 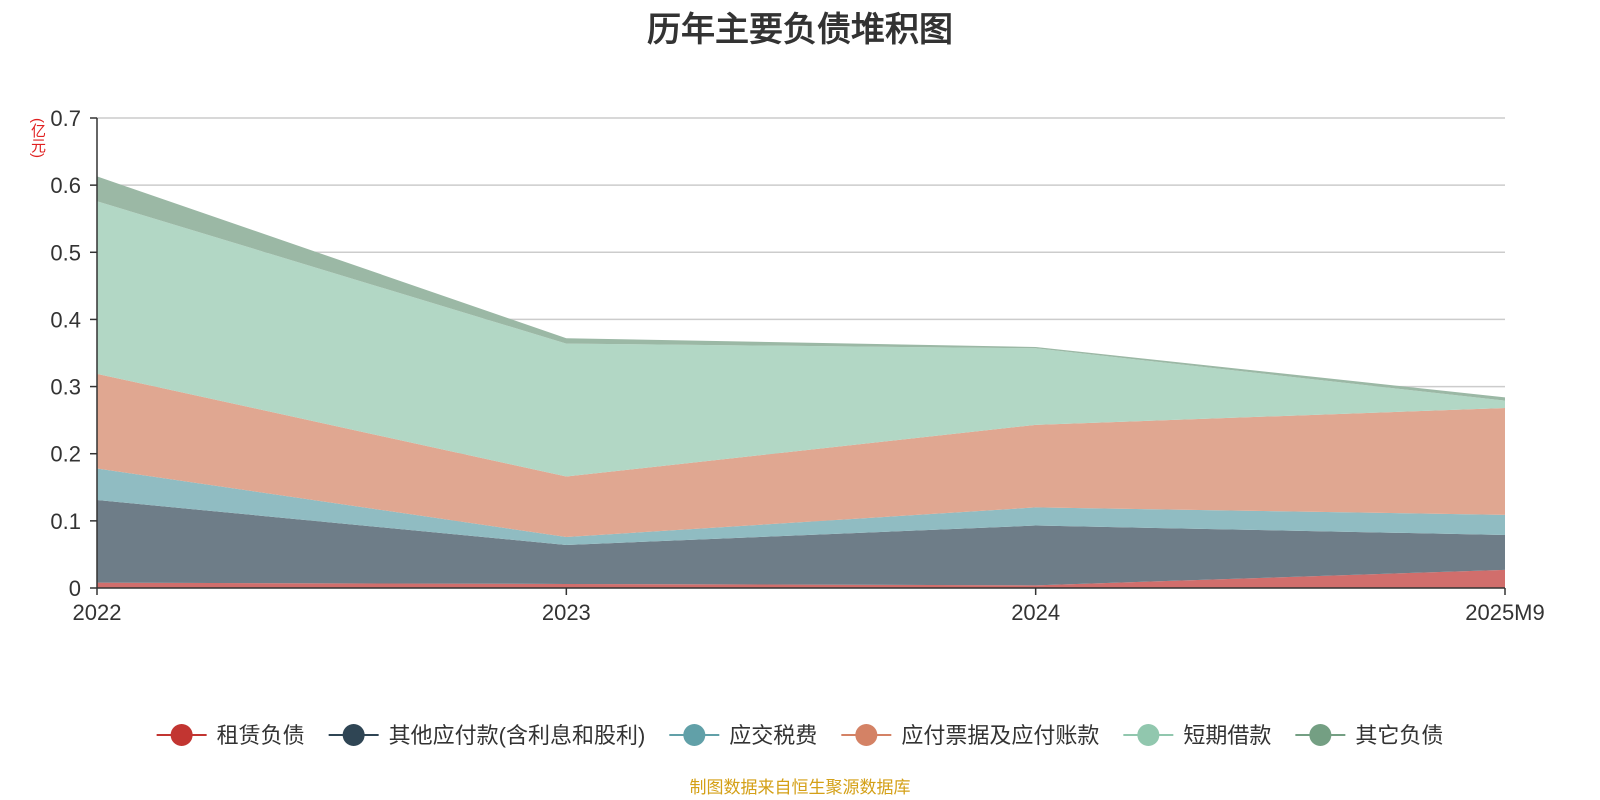 I want to click on y-tick-label: 0.1, so click(x=65, y=521).